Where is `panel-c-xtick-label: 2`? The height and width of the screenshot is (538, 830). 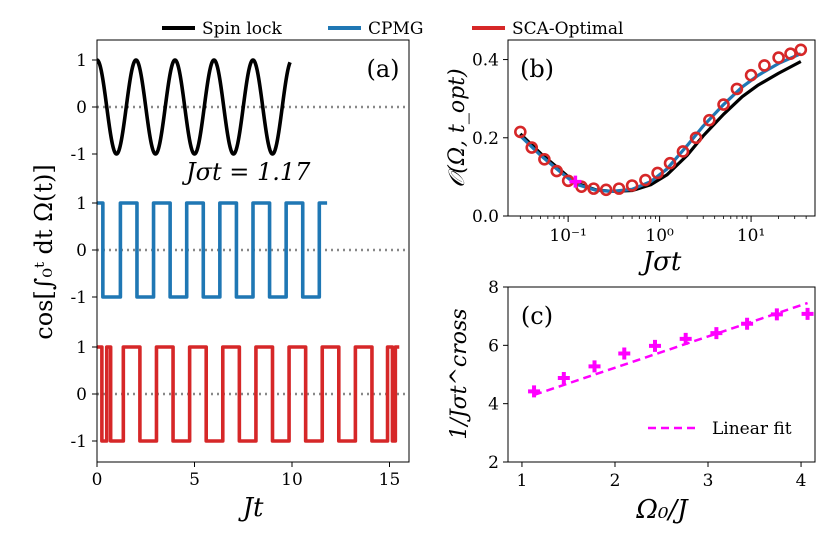 panel-c-xtick-label: 2 is located at coordinates (615, 481).